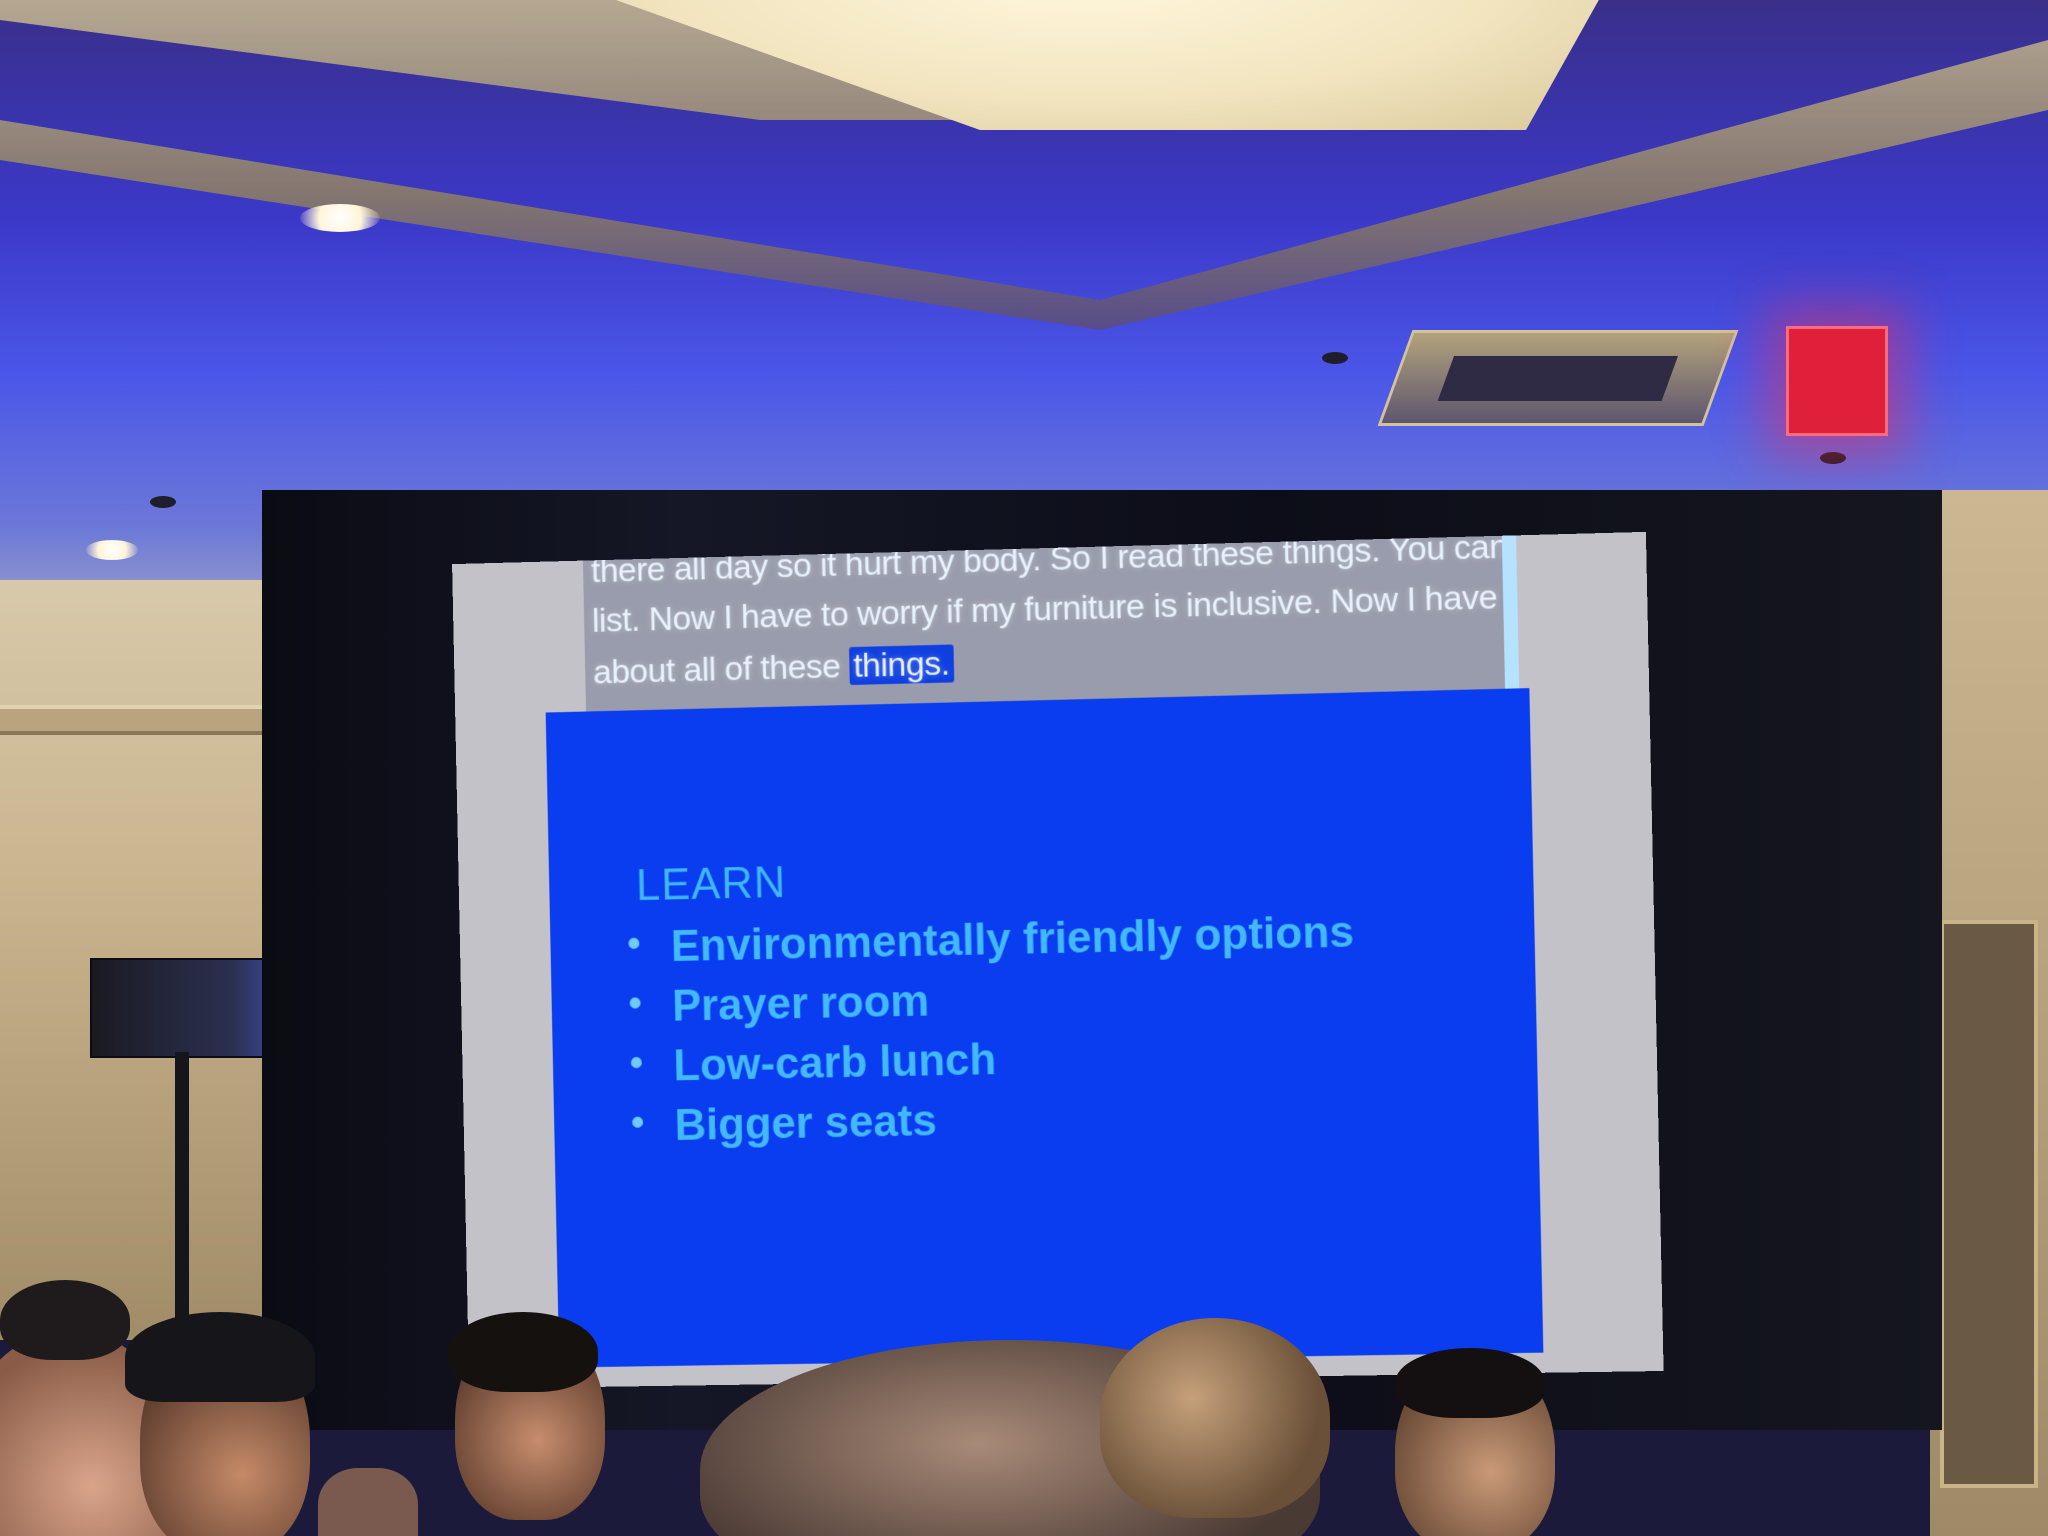 Image resolution: width=2048 pixels, height=1536 pixels. Describe the element at coordinates (721, 669) in the screenshot. I see `caption-text: about all of these` at that location.